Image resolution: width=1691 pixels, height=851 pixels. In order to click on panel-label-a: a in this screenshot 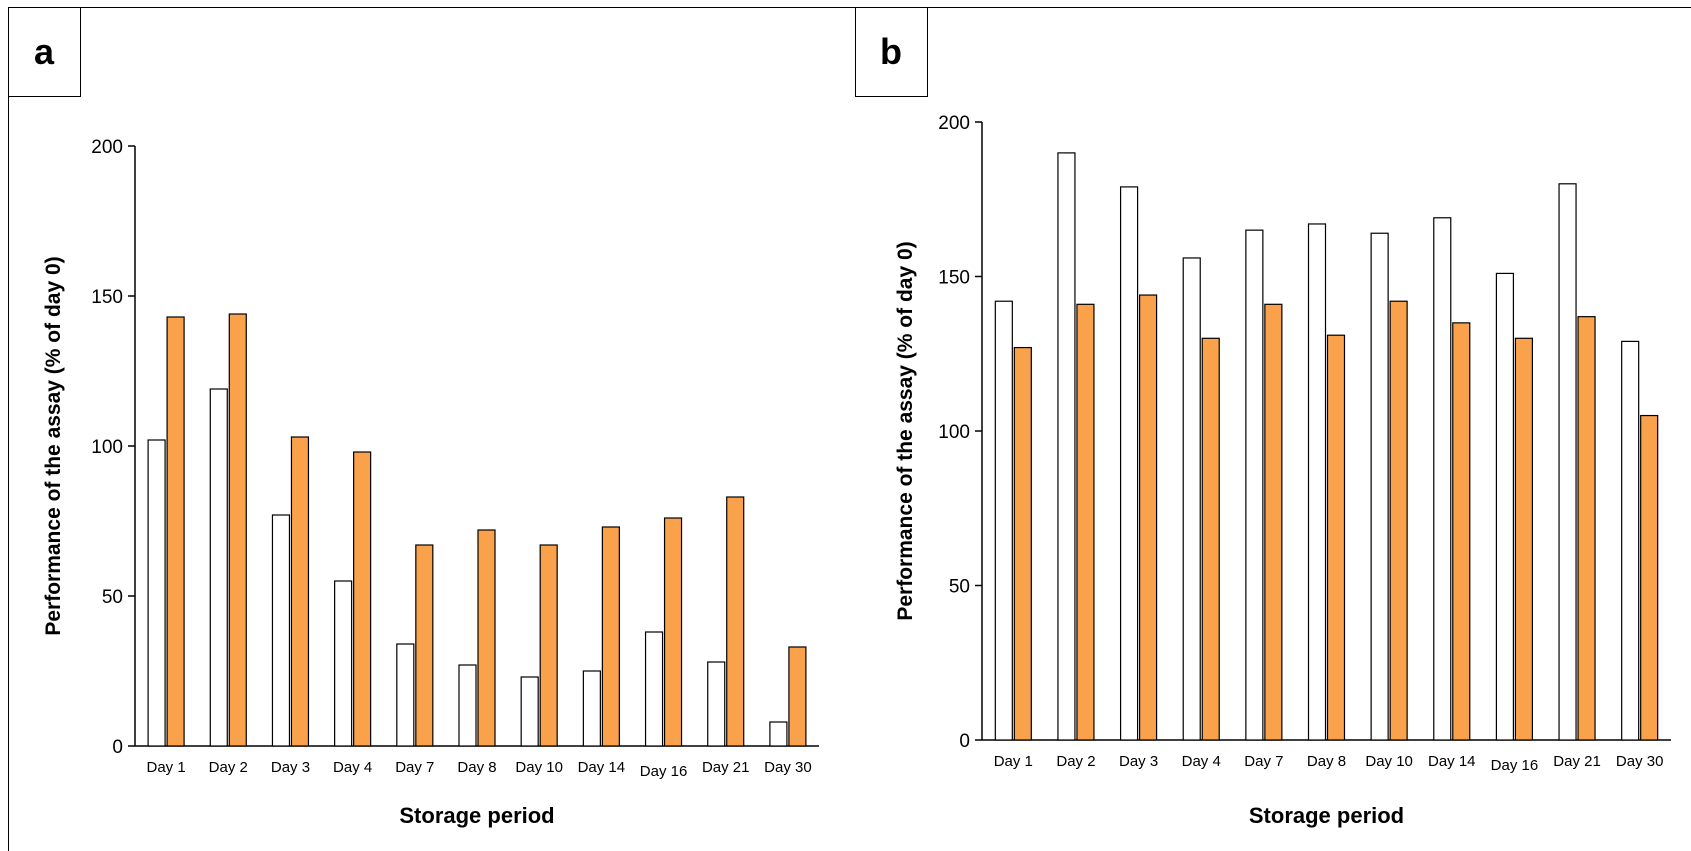, I will do `click(44, 51)`.